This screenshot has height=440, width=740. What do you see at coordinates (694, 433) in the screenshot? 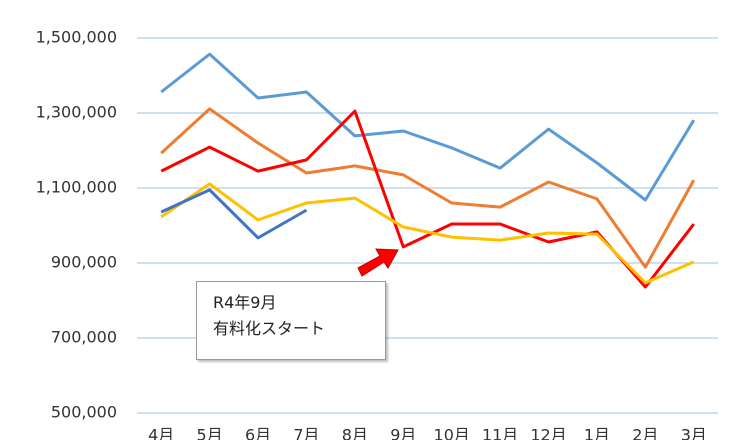
I see `x-tick-label: 3月` at bounding box center [694, 433].